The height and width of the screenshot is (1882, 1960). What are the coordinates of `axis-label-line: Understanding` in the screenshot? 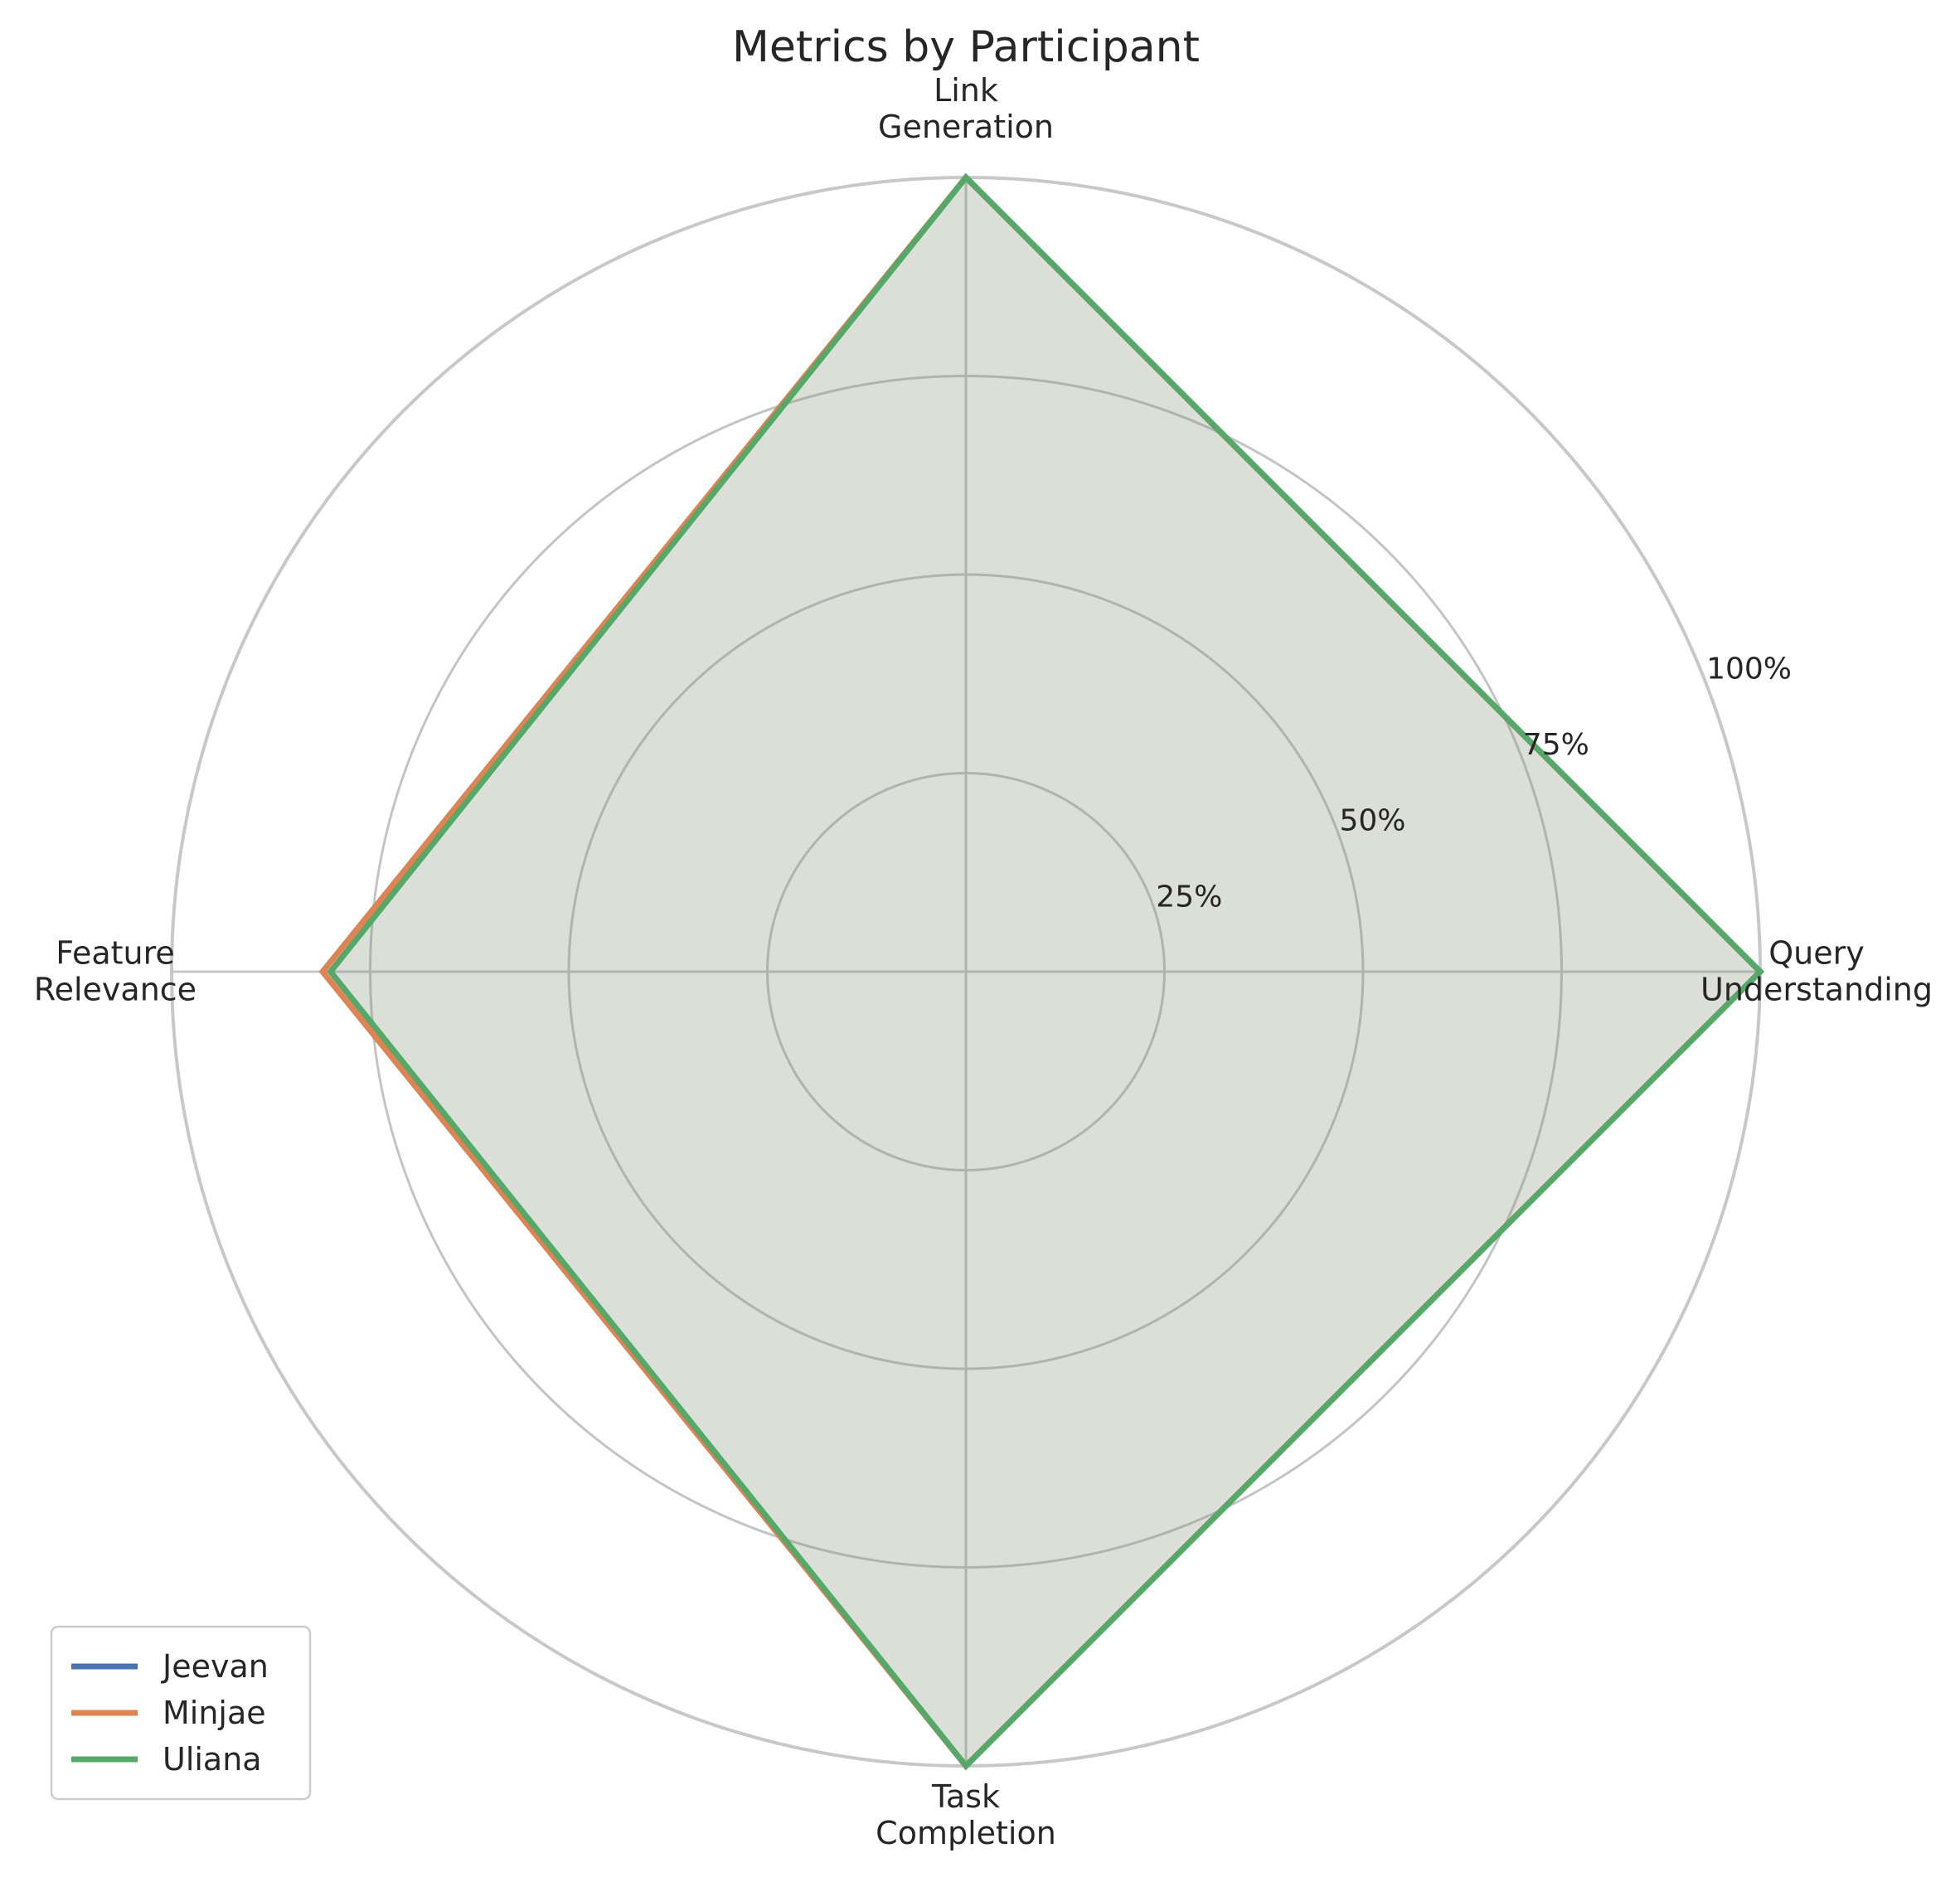 It's located at (1817, 989).